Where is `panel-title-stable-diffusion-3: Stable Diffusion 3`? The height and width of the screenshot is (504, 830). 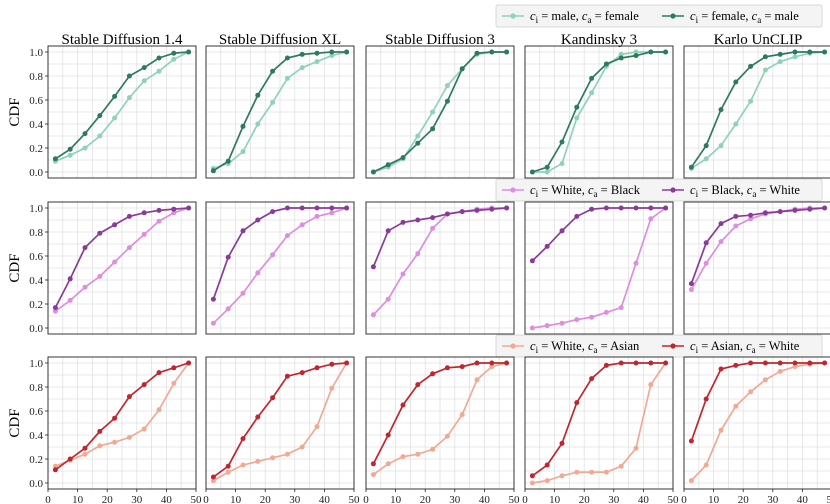 panel-title-stable-diffusion-3: Stable Diffusion 3 is located at coordinates (440, 40).